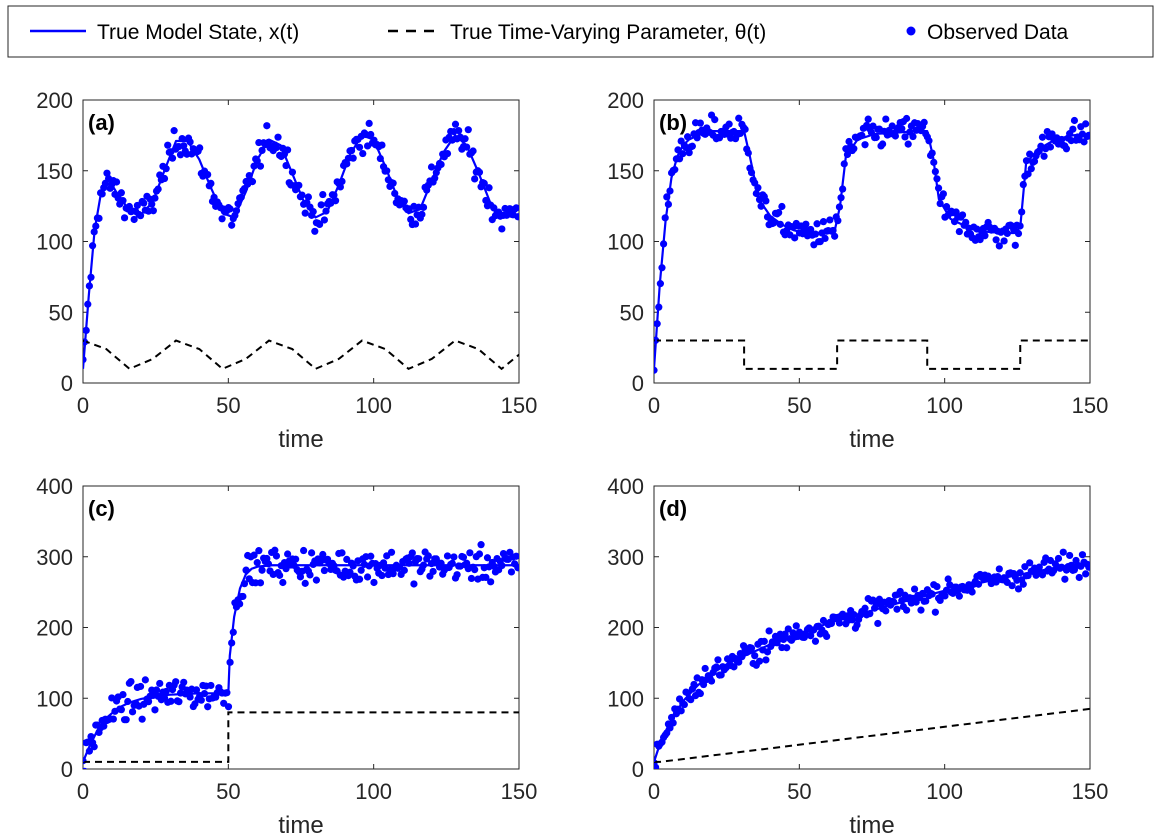 This screenshot has height=836, width=1156. I want to click on parameter-line, so click(301, 737).